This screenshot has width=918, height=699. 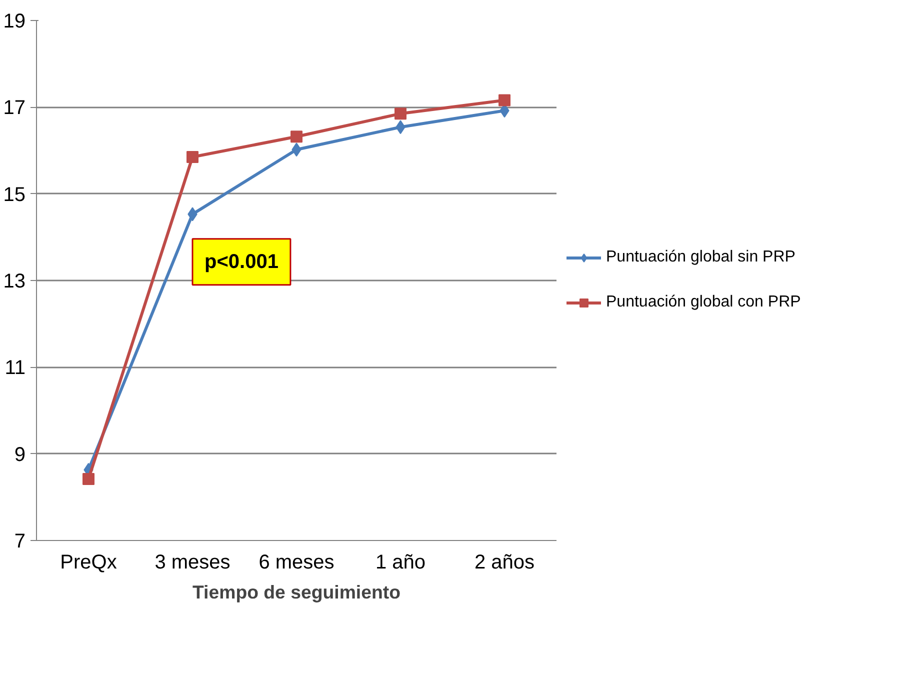 I want to click on x-tick-label: PreQx, so click(x=88, y=563).